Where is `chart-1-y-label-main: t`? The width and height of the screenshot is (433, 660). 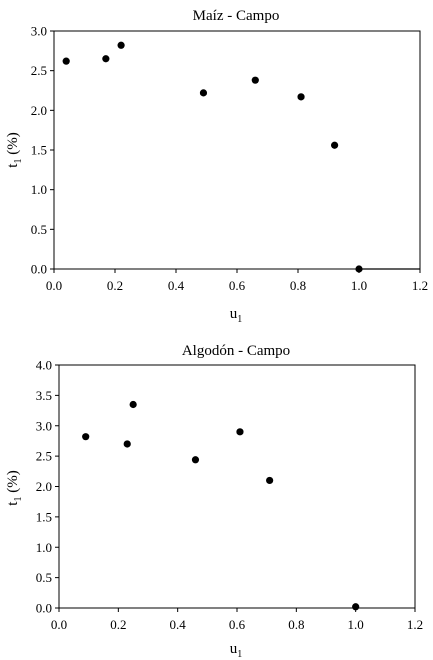
chart-1-y-label-main: t is located at coordinates (13, 165).